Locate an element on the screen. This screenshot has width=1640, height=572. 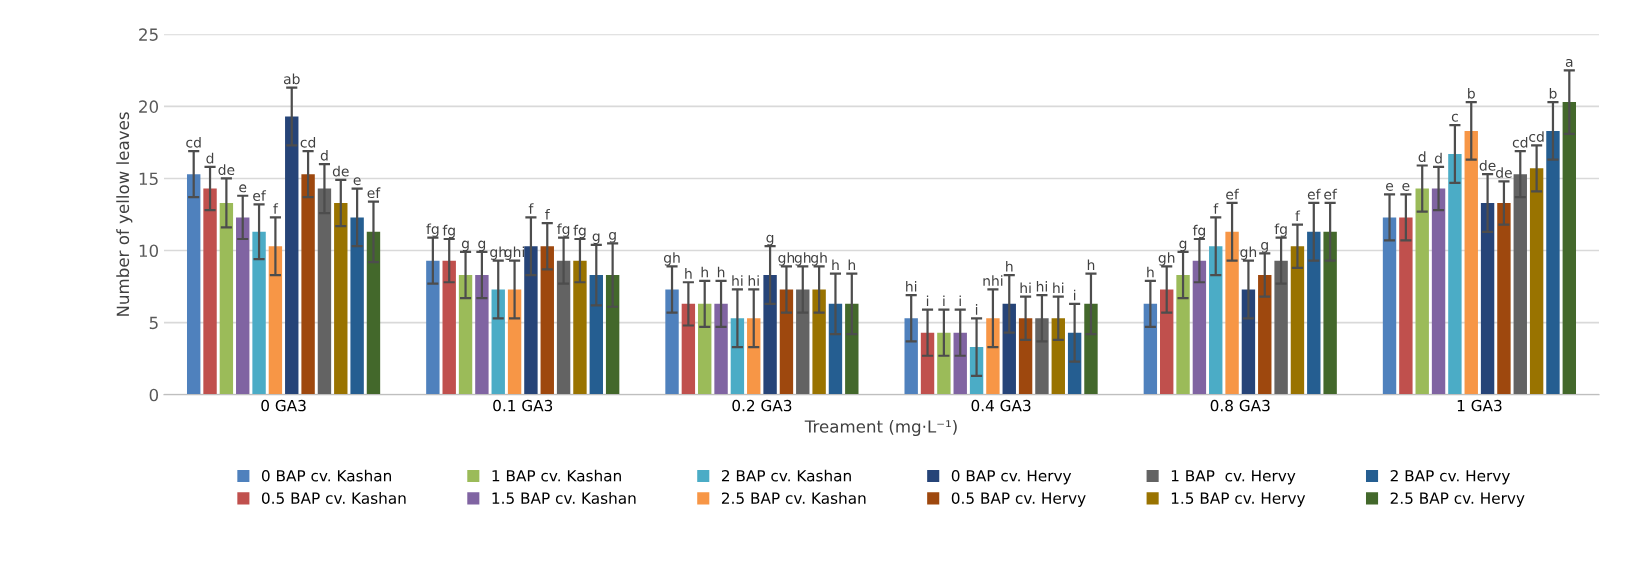
x-axis-title: Treament (mg·L⁻¹) is located at coordinates (880, 428).